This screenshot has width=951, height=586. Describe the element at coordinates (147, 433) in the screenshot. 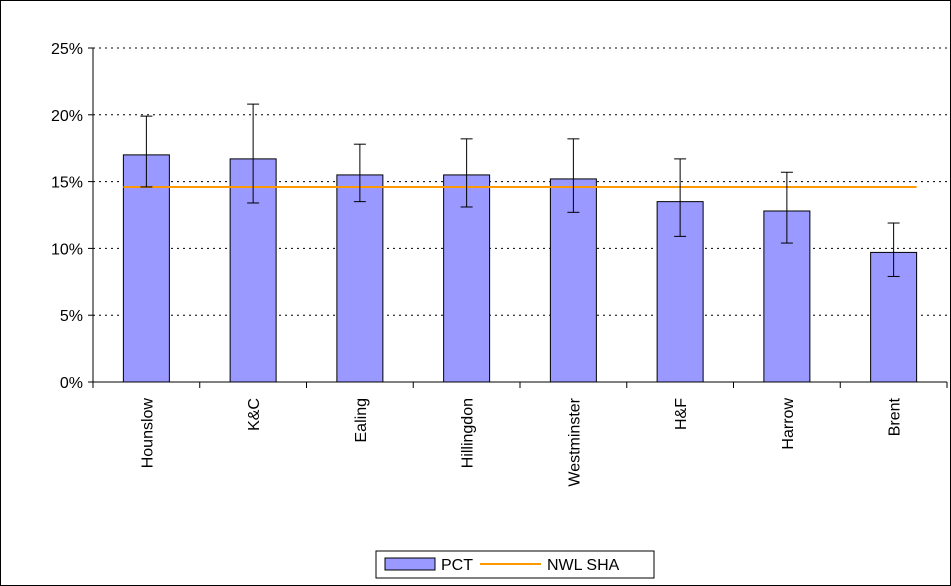

I see `x-category-label: Hounslow` at that location.